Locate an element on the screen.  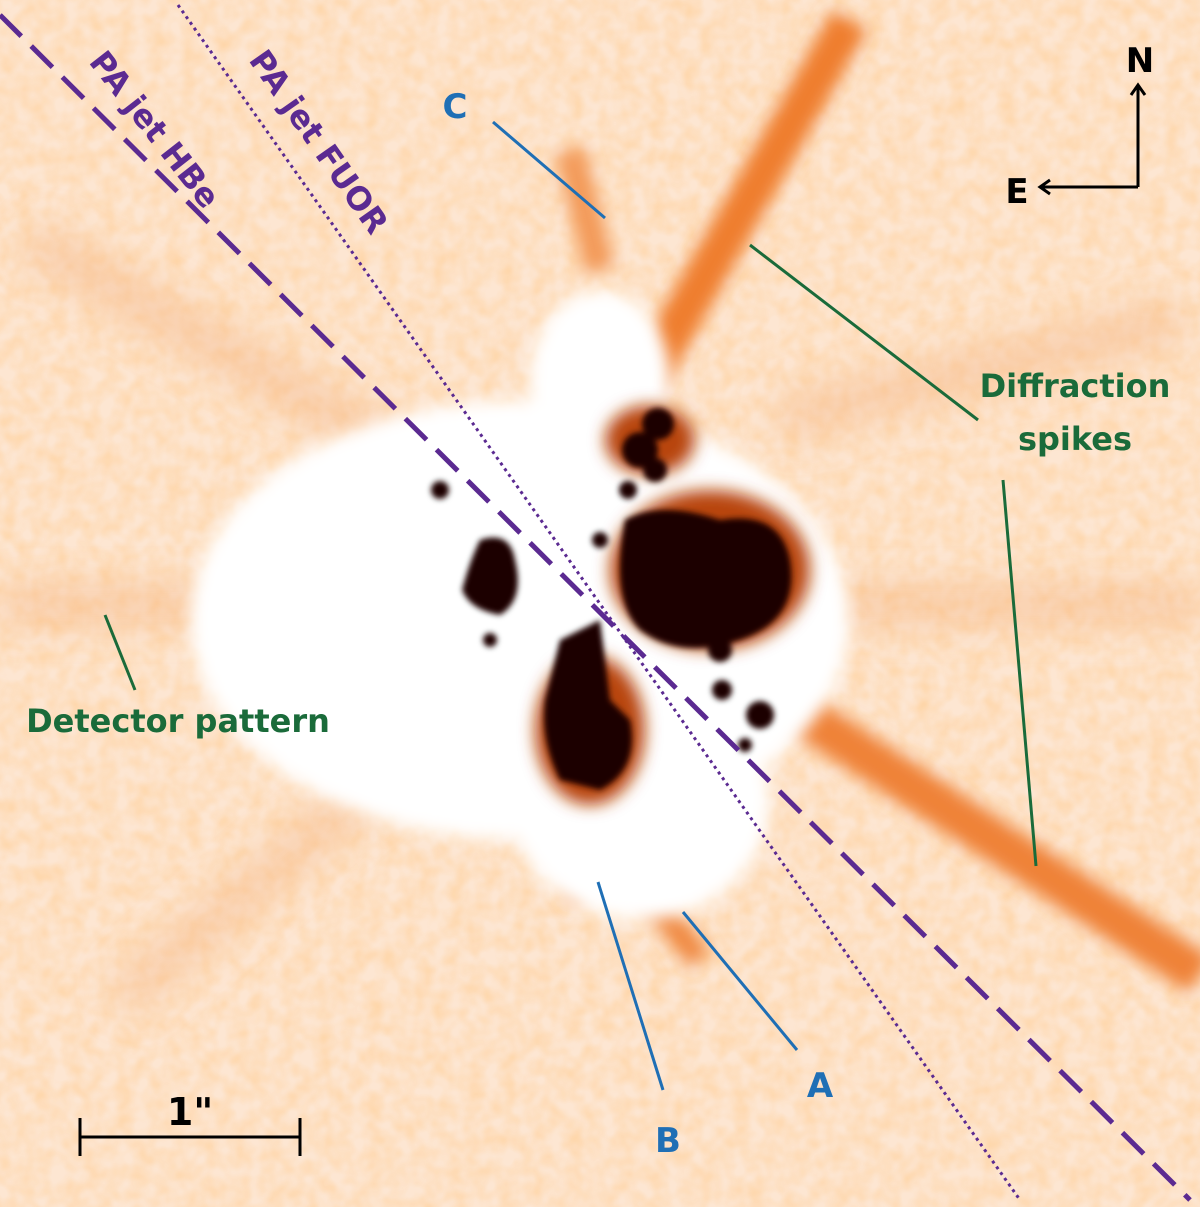
label-a: A is located at coordinates (820, 1086).